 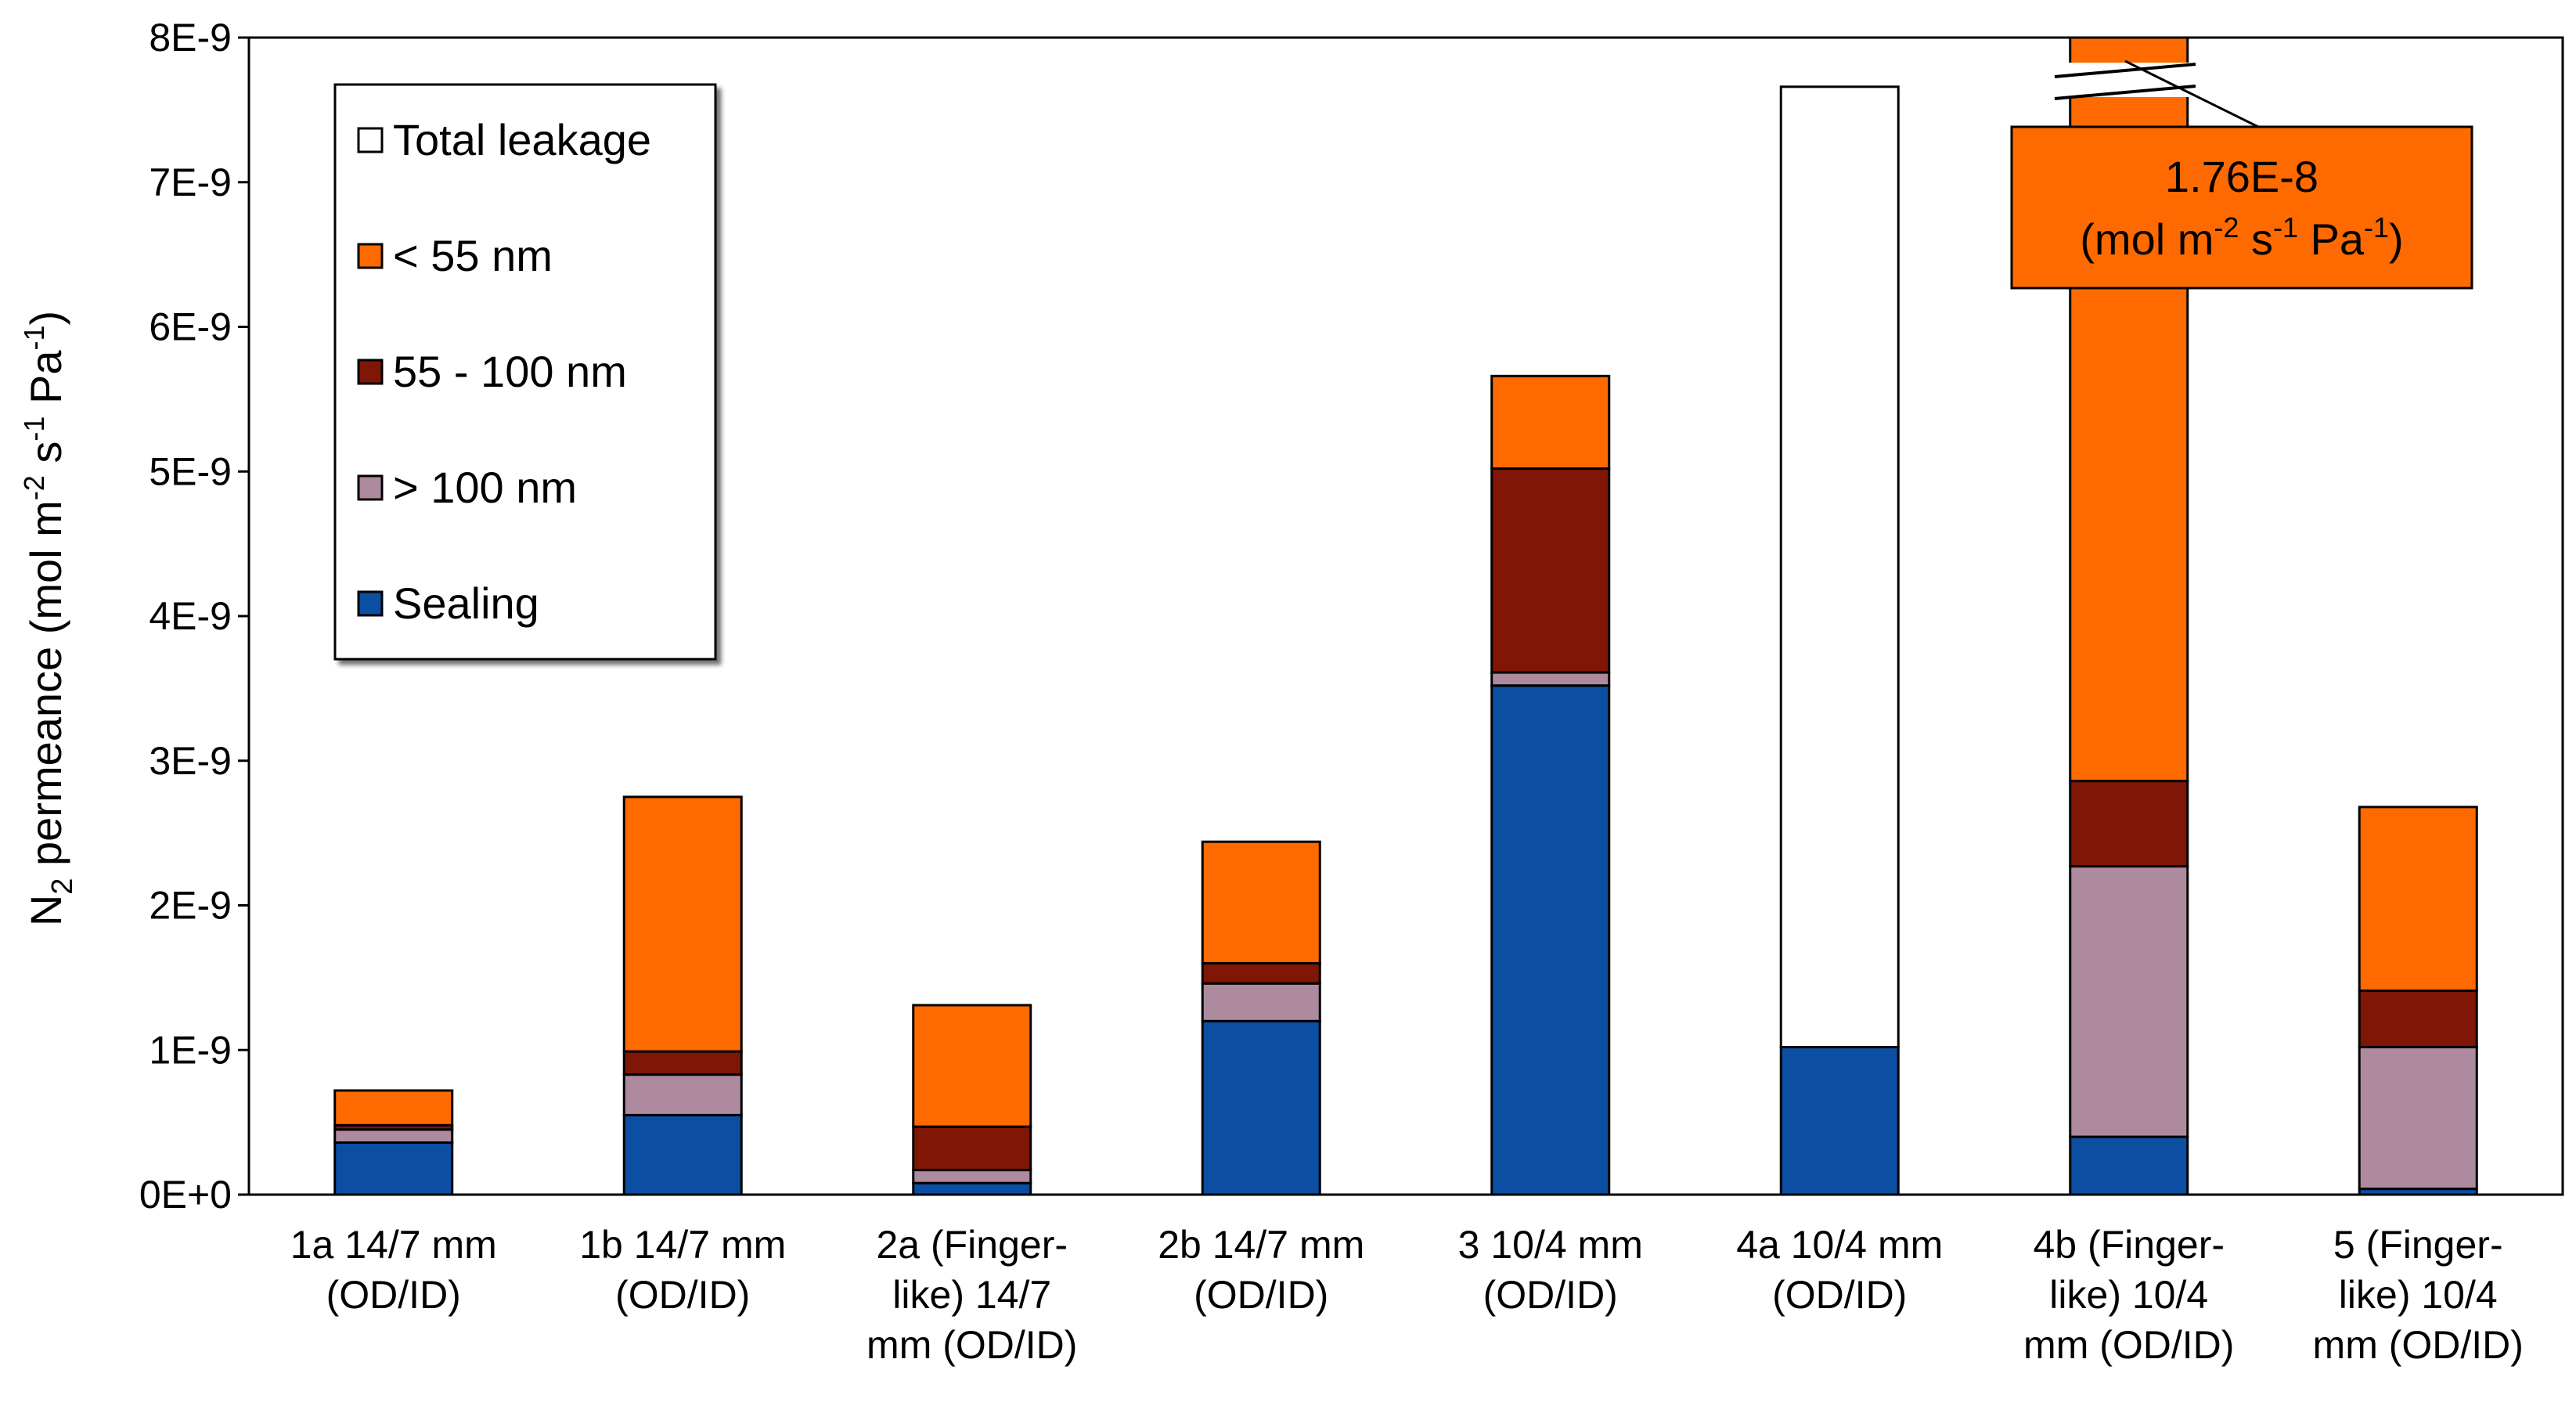 What do you see at coordinates (1550, 1270) in the screenshot?
I see `category-label: 3 10/4 mm (OD/ID)` at bounding box center [1550, 1270].